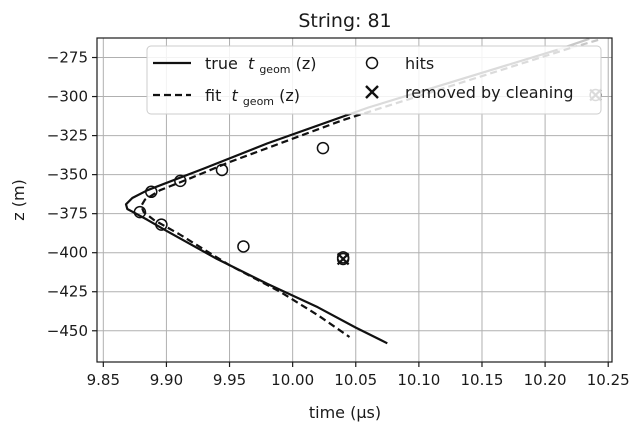 This screenshot has width=630, height=430. Describe the element at coordinates (67, 214) in the screenshot. I see `y-tick-label: −375` at that location.